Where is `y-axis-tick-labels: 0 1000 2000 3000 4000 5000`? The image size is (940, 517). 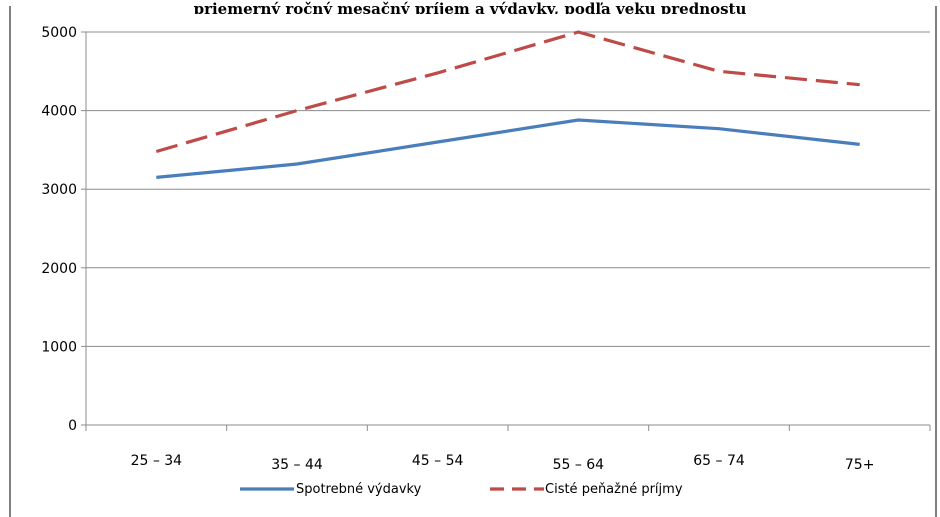
y-axis-tick-labels: 0 1000 2000 3000 4000 5000 is located at coordinates (59, 229).